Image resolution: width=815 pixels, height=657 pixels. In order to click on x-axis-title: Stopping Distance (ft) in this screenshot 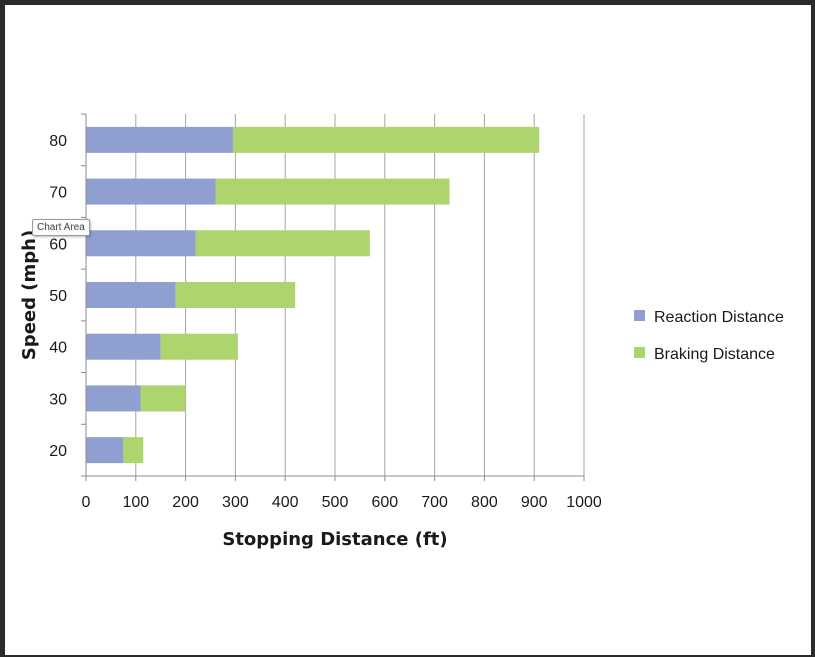, I will do `click(334, 539)`.